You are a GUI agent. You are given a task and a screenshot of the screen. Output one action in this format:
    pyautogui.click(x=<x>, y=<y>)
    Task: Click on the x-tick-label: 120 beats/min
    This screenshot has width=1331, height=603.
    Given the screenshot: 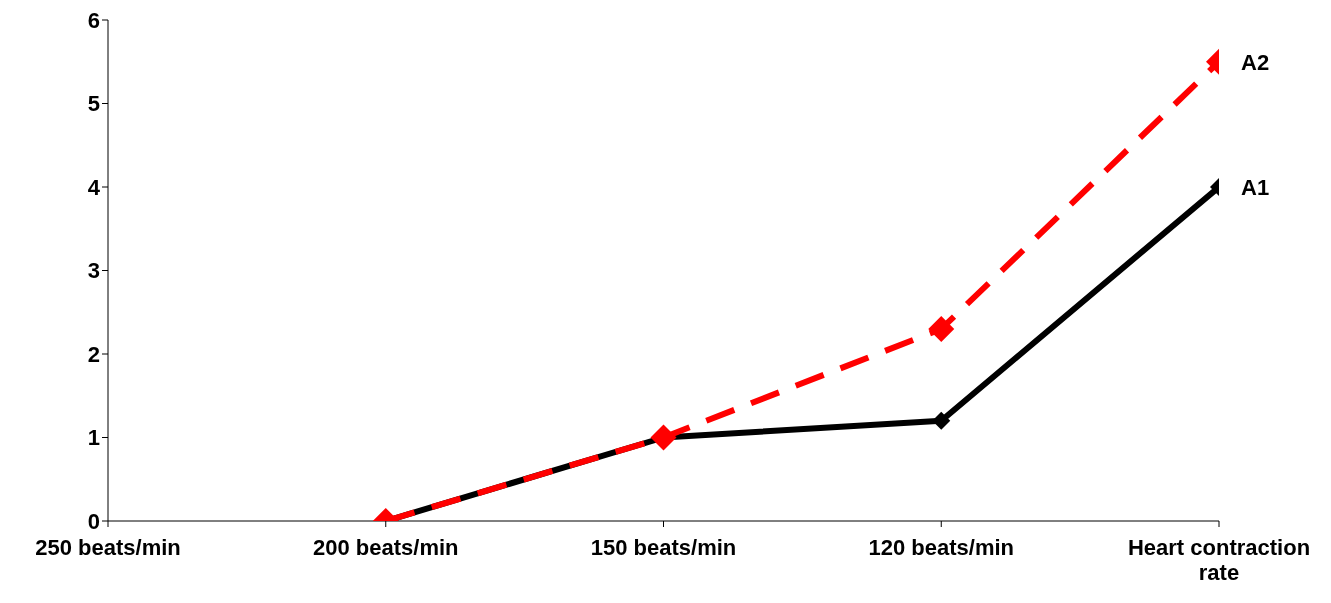 What is the action you would take?
    pyautogui.click(x=941, y=547)
    